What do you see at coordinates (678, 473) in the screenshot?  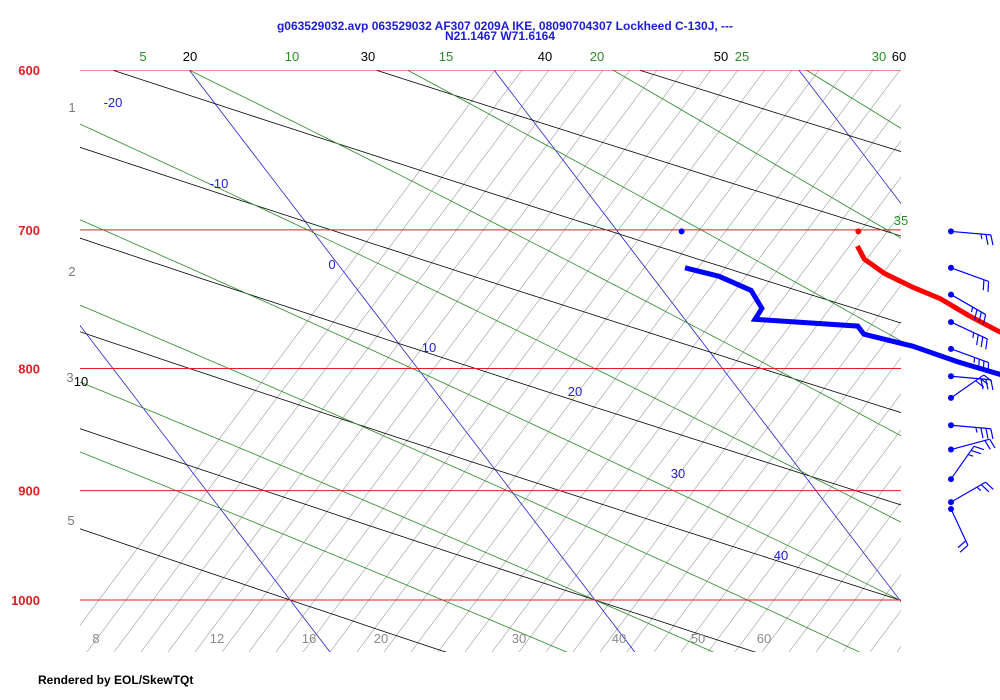 I see `isotherm-label: 30` at bounding box center [678, 473].